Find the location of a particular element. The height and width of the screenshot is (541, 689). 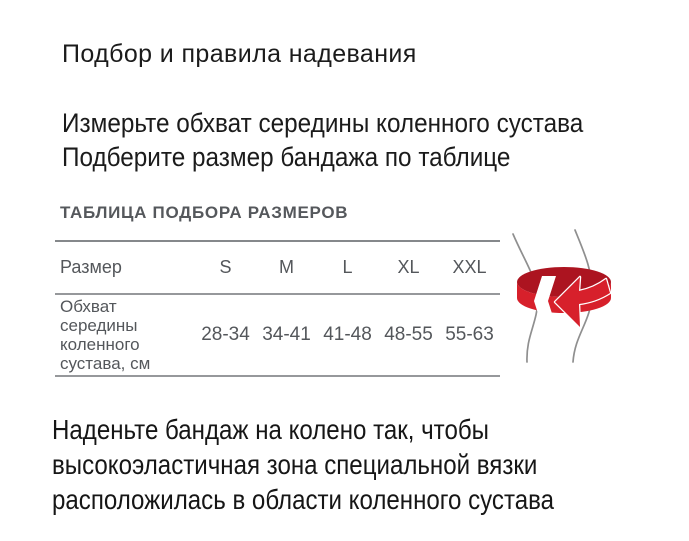

size-col-s: S is located at coordinates (225, 267).